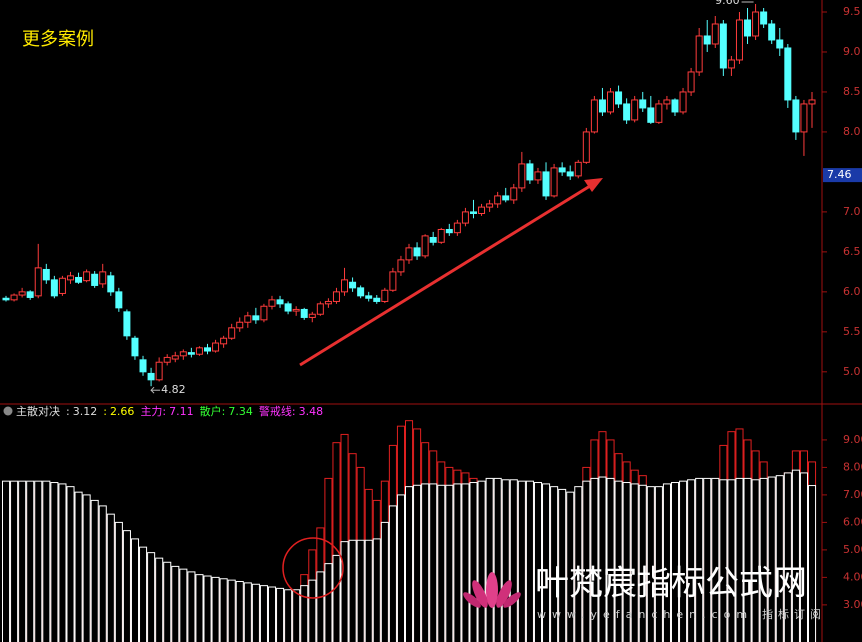 This screenshot has height=642, width=862. I want to click on annotation: 4.82, so click(173, 389).